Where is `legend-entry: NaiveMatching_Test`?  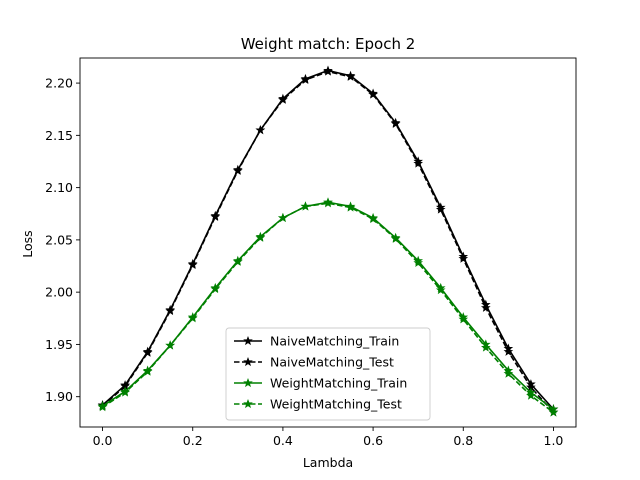
legend-entry: NaiveMatching_Test is located at coordinates (314, 362).